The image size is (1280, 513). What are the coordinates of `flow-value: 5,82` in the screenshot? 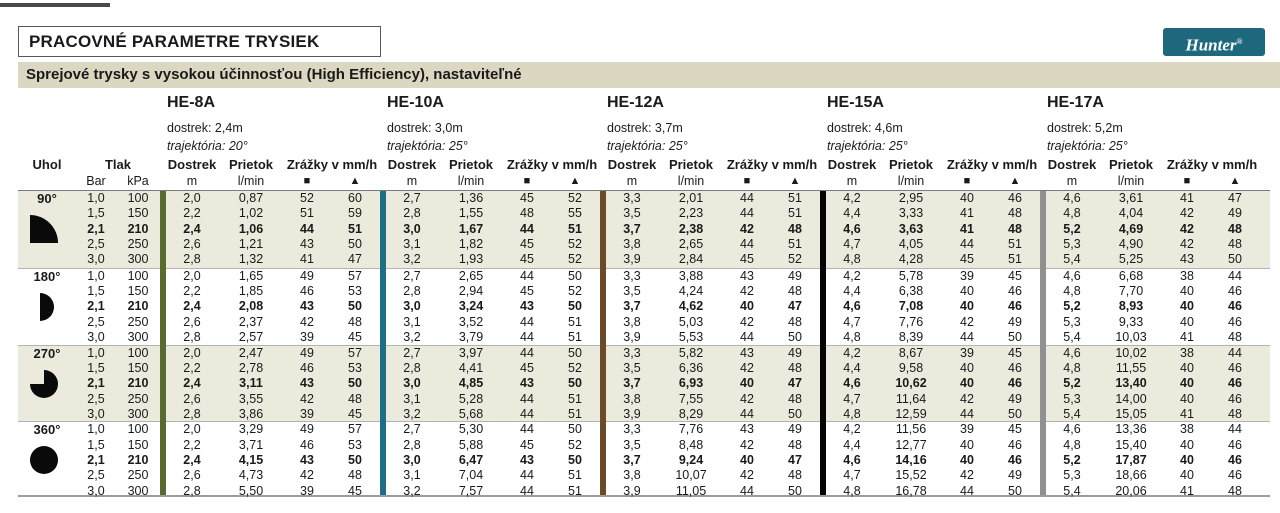 It's located at (691, 352).